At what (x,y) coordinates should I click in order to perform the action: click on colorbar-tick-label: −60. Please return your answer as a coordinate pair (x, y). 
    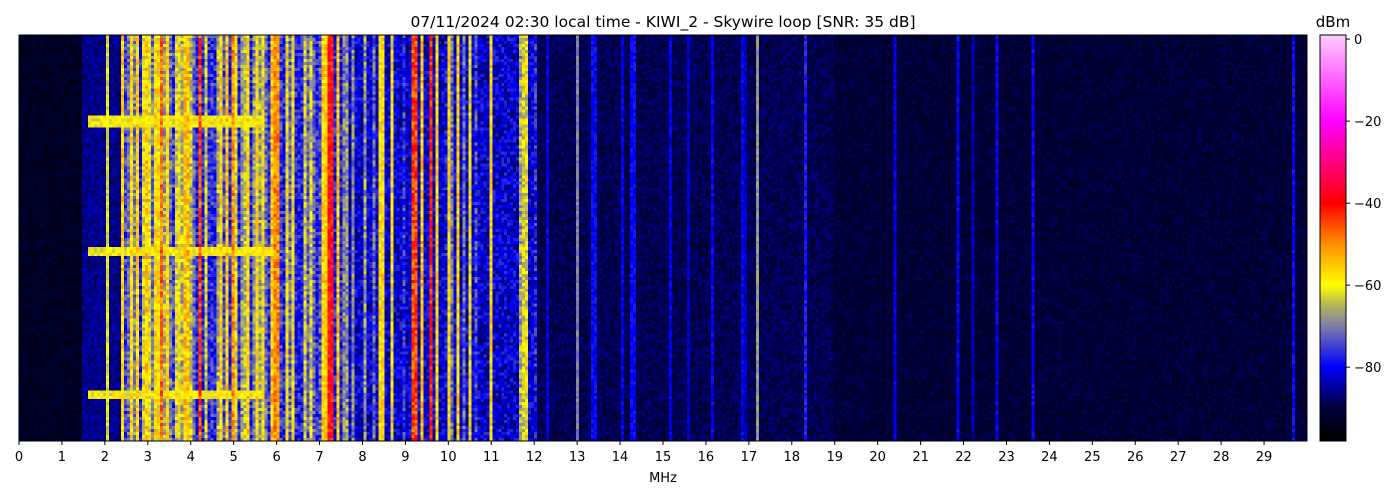
    Looking at the image, I should click on (1367, 286).